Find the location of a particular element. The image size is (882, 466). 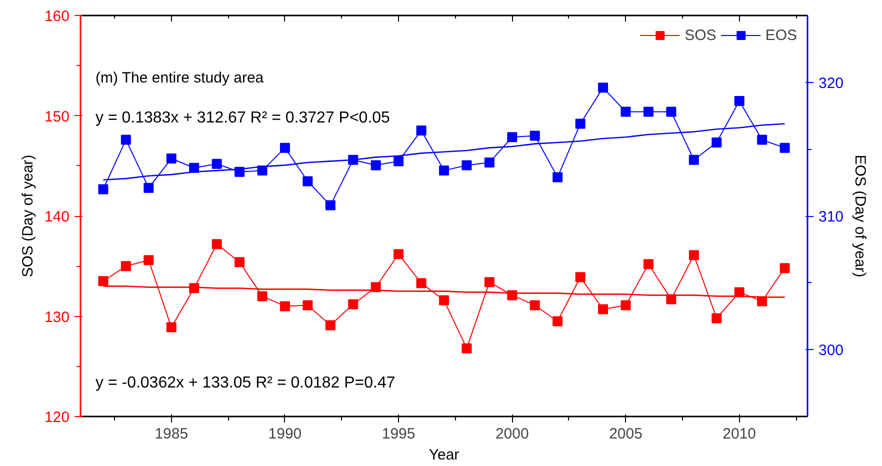

x-tick-label: 2005 is located at coordinates (625, 434).